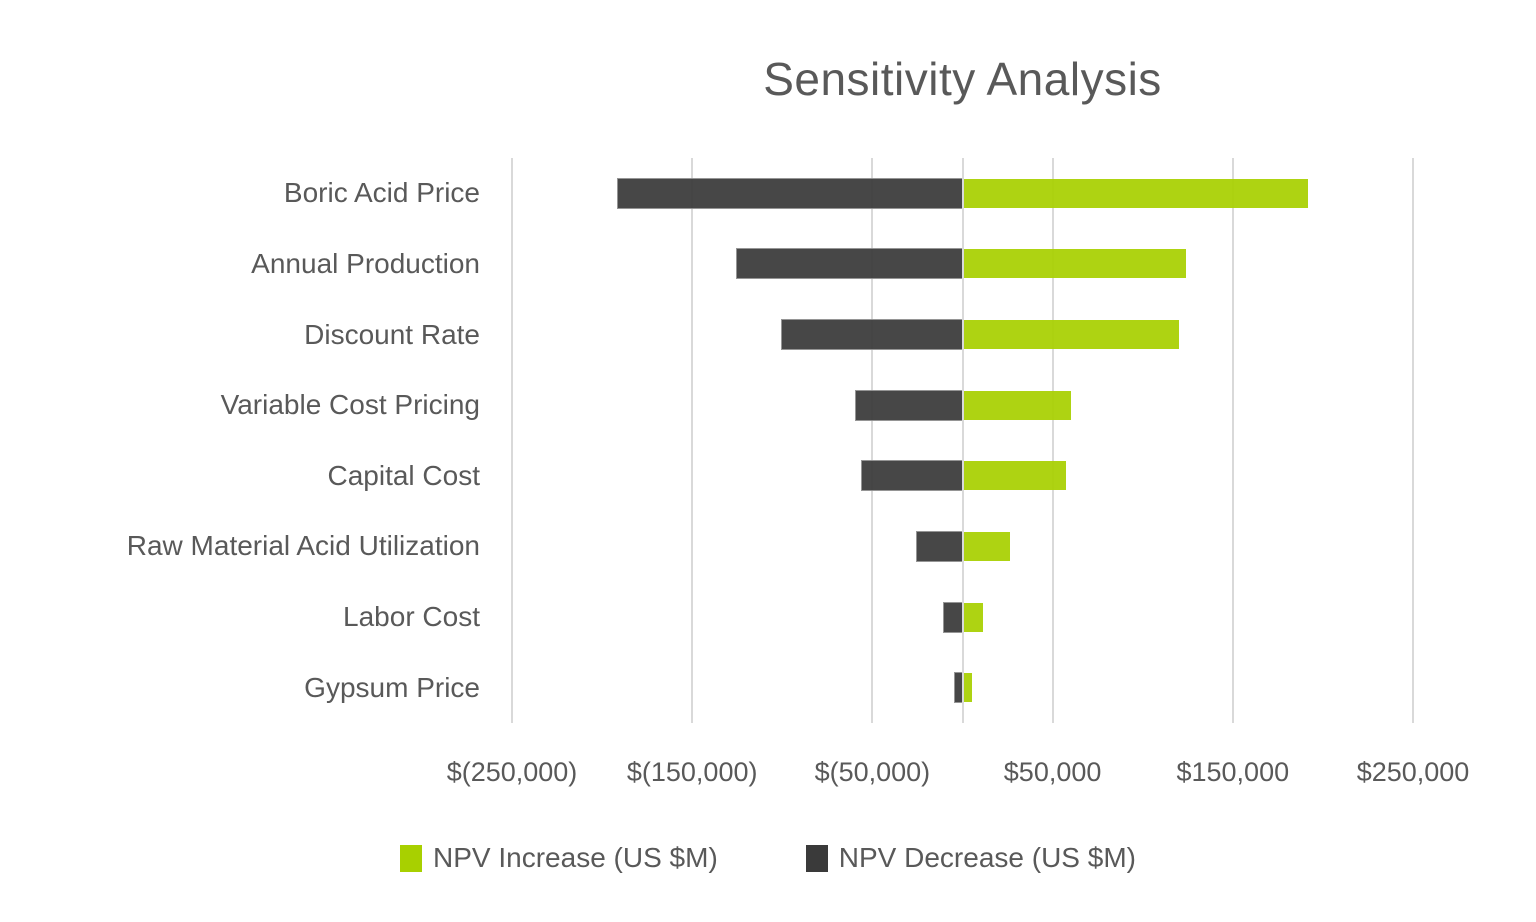 The height and width of the screenshot is (922, 1536). What do you see at coordinates (381, 193) in the screenshot?
I see `category-label: Boric Acid Price` at bounding box center [381, 193].